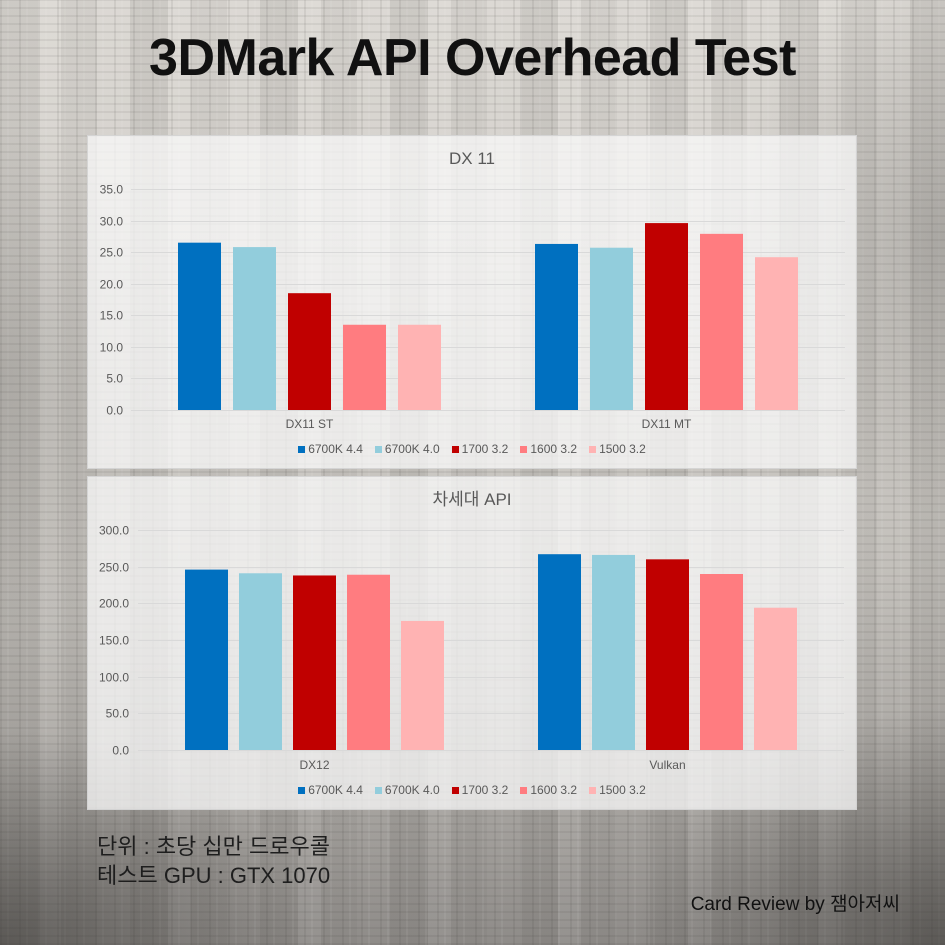  What do you see at coordinates (472, 499) in the screenshot?
I see `chart-title: 차세대 API` at bounding box center [472, 499].